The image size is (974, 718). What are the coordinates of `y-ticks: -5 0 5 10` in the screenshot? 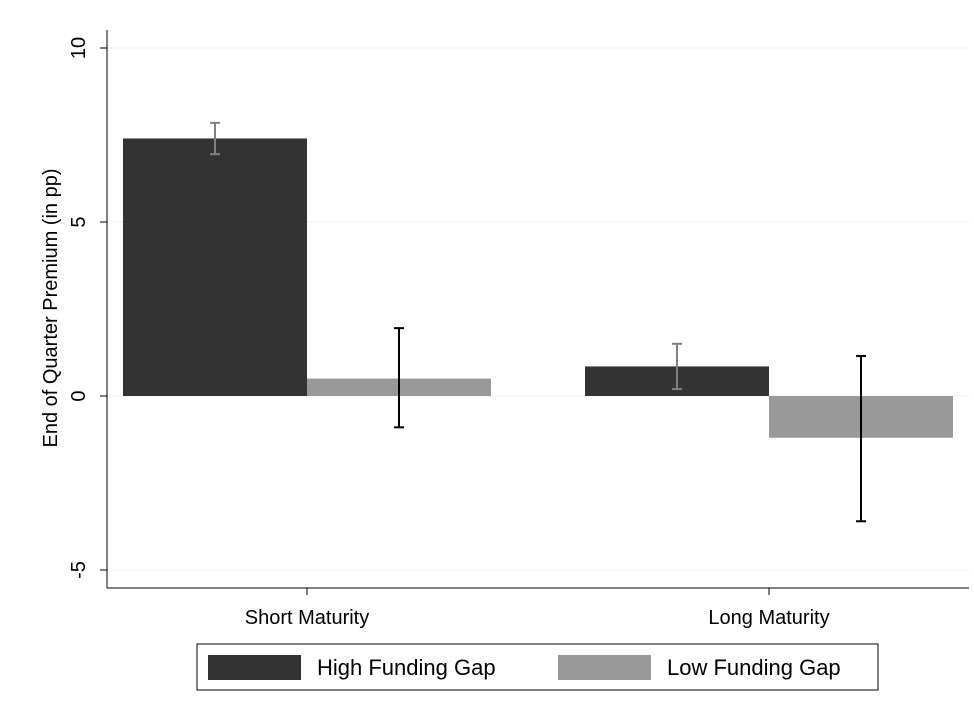 It's located at (87, 308).